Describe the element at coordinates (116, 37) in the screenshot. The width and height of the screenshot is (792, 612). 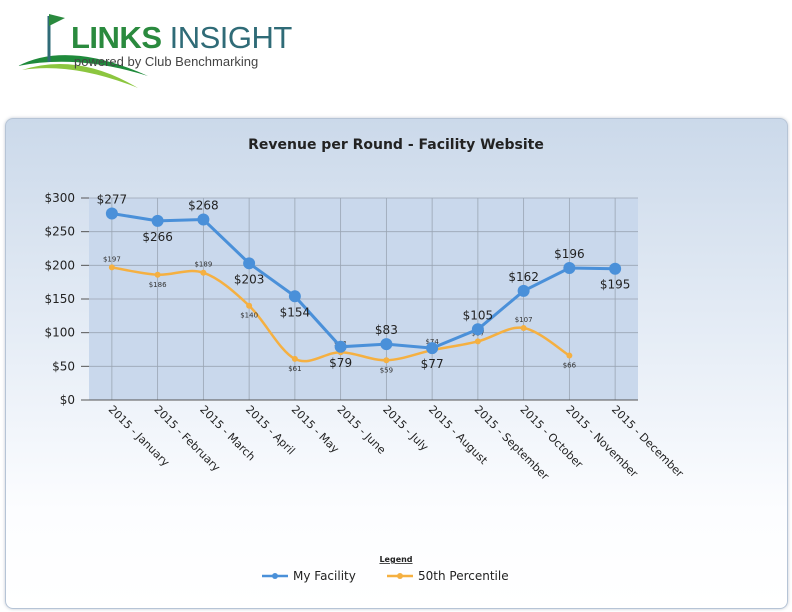
I see `brand-title-part1: LINKS` at that location.